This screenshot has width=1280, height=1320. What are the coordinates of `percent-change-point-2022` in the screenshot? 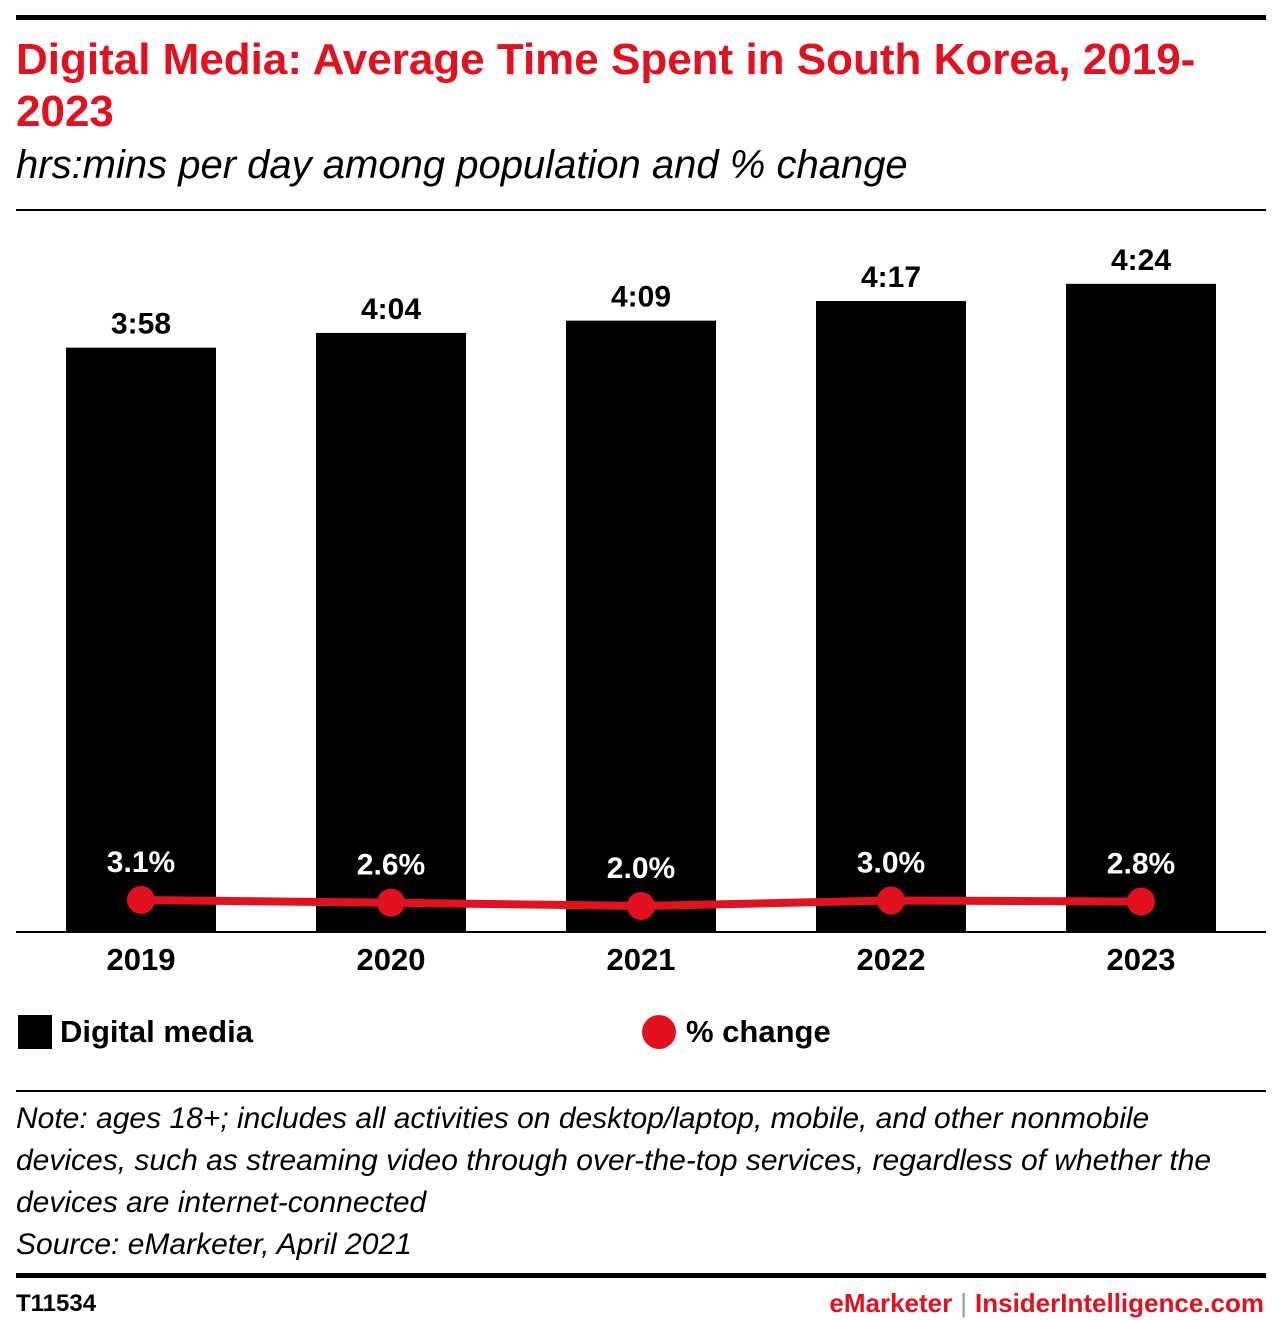 It's located at (891, 900).